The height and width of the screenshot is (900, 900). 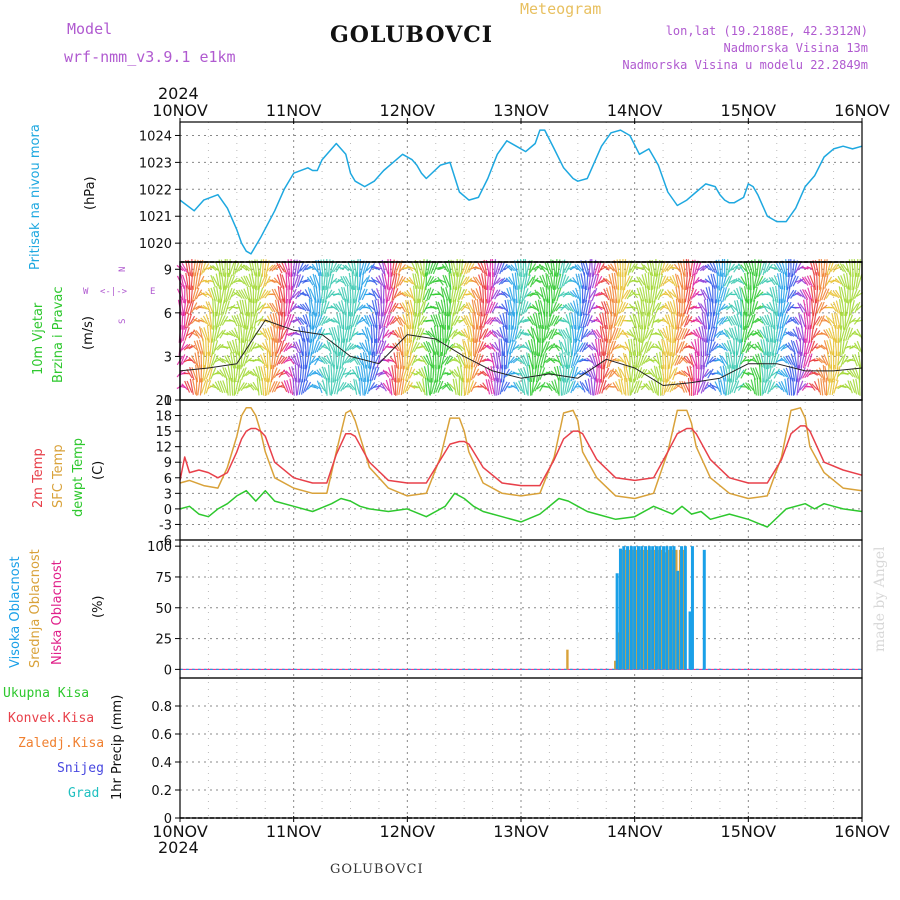 I want to click on y-tick-label: 0.2, so click(x=161, y=791).